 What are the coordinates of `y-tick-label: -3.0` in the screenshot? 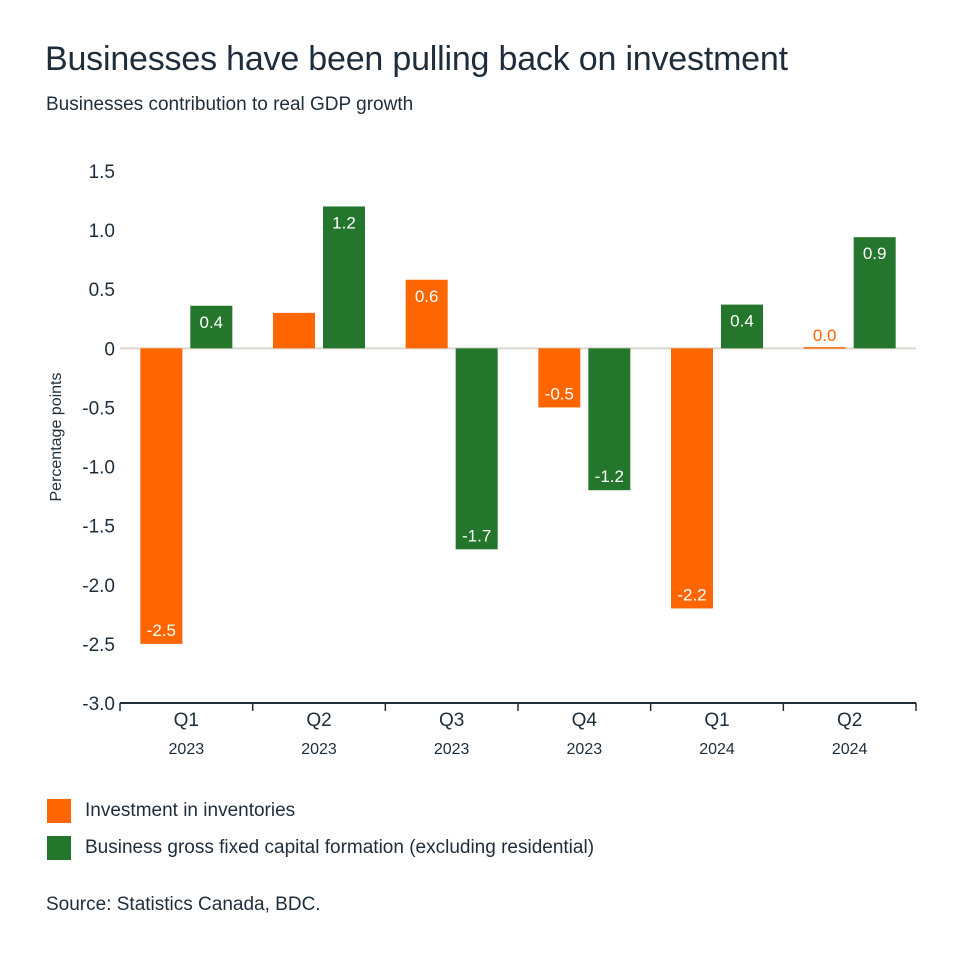 It's located at (98, 704).